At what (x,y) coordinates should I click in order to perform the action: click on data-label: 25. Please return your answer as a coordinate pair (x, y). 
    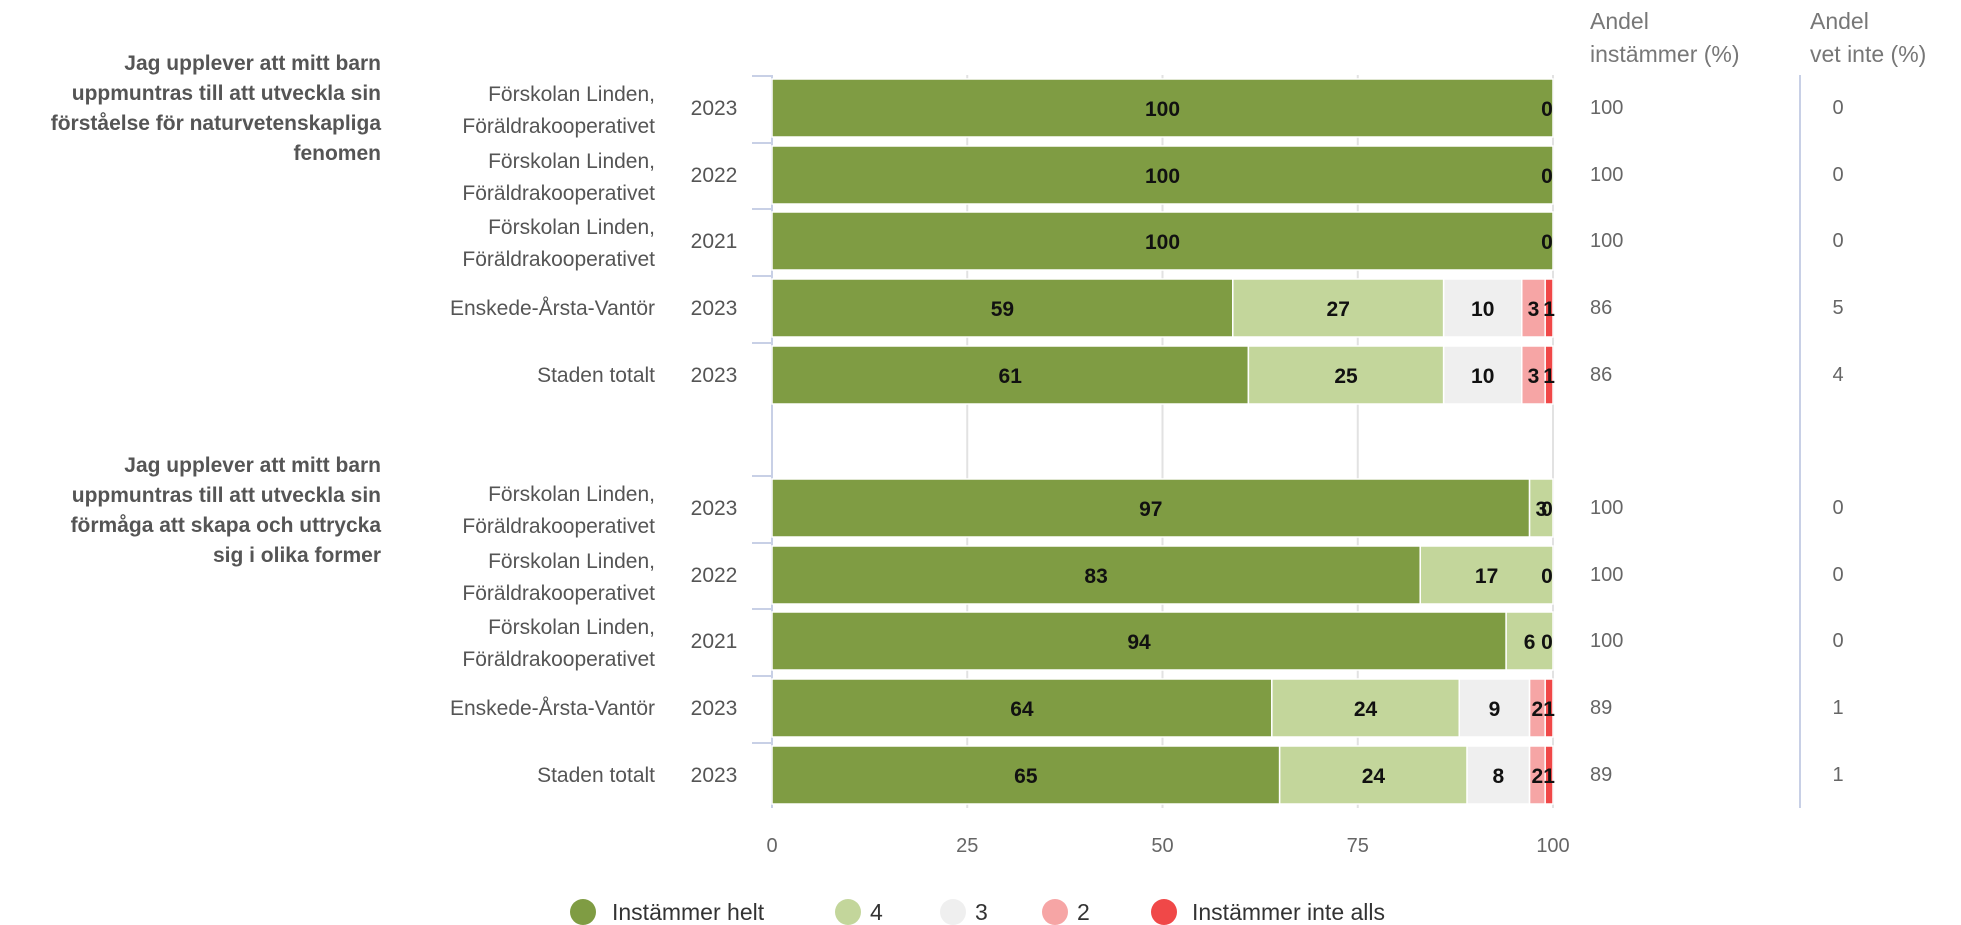
    Looking at the image, I should click on (1346, 376).